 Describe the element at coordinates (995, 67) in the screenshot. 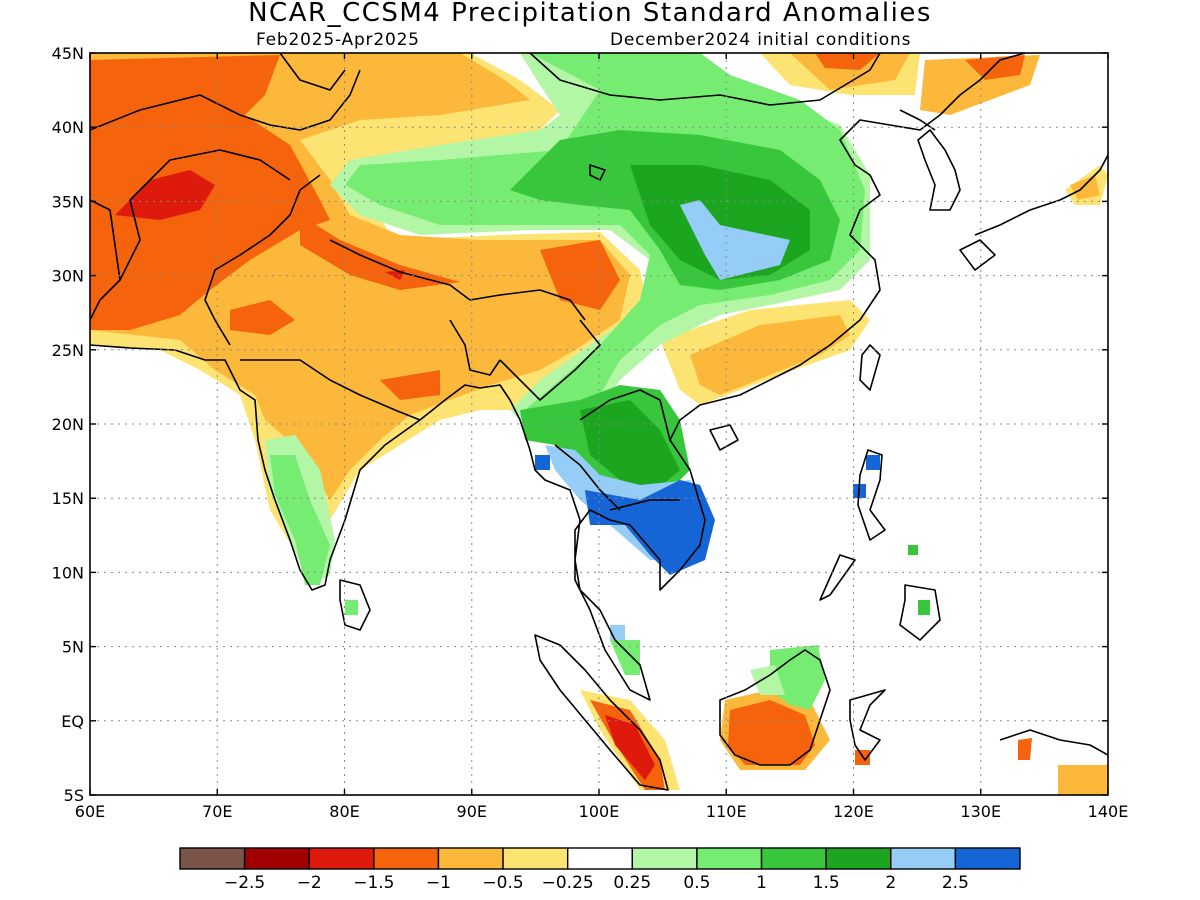

I see `anomaly-region-manchuria-core` at that location.